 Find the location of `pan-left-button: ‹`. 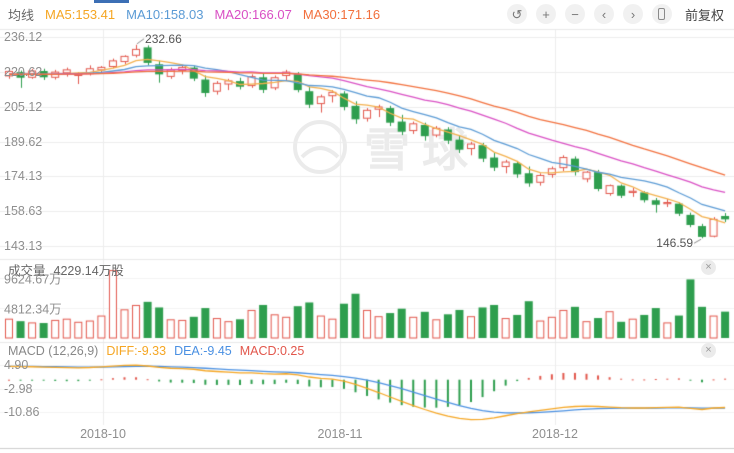

pan-left-button: ‹ is located at coordinates (603, 14).